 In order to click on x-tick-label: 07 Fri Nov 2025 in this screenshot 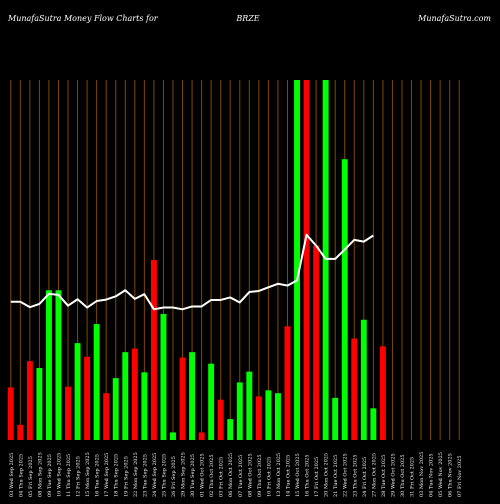, I will do `click(460, 476)`.